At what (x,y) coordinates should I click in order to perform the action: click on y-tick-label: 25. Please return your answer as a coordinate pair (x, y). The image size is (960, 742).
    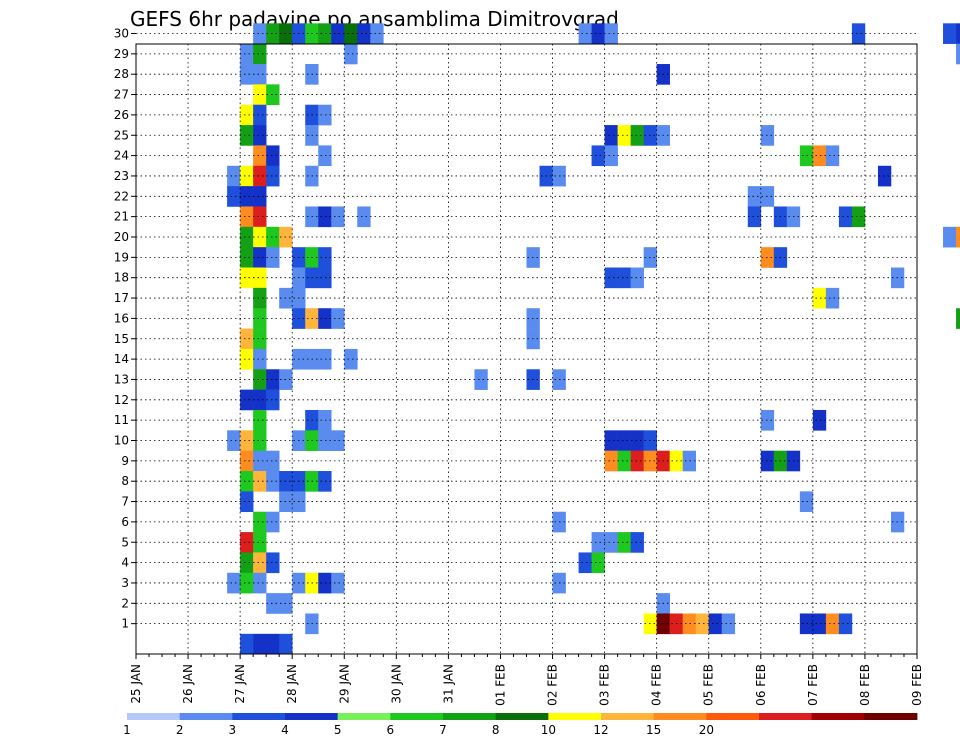
    Looking at the image, I should click on (121, 135).